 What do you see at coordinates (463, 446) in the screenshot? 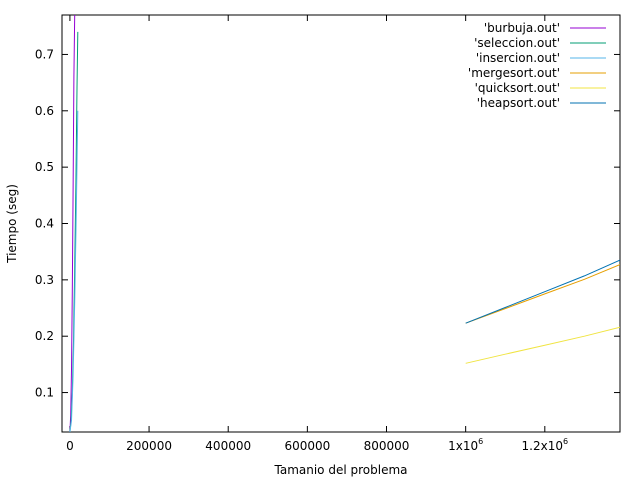
I see `x-tick-mantissa: 1x10` at bounding box center [463, 446].